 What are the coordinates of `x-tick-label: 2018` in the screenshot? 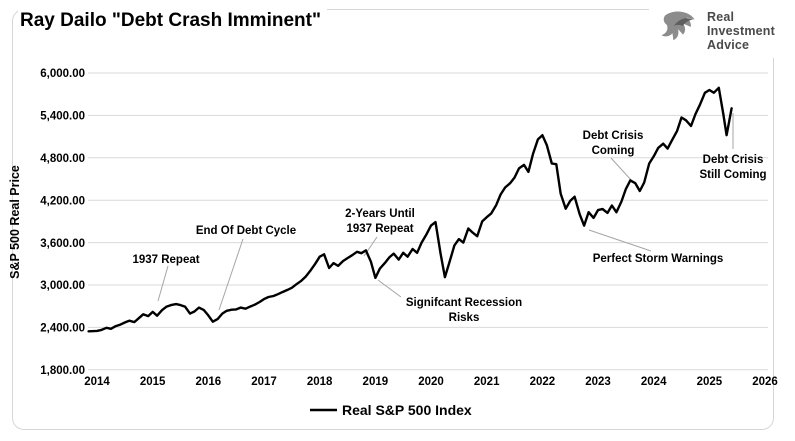 It's located at (320, 382).